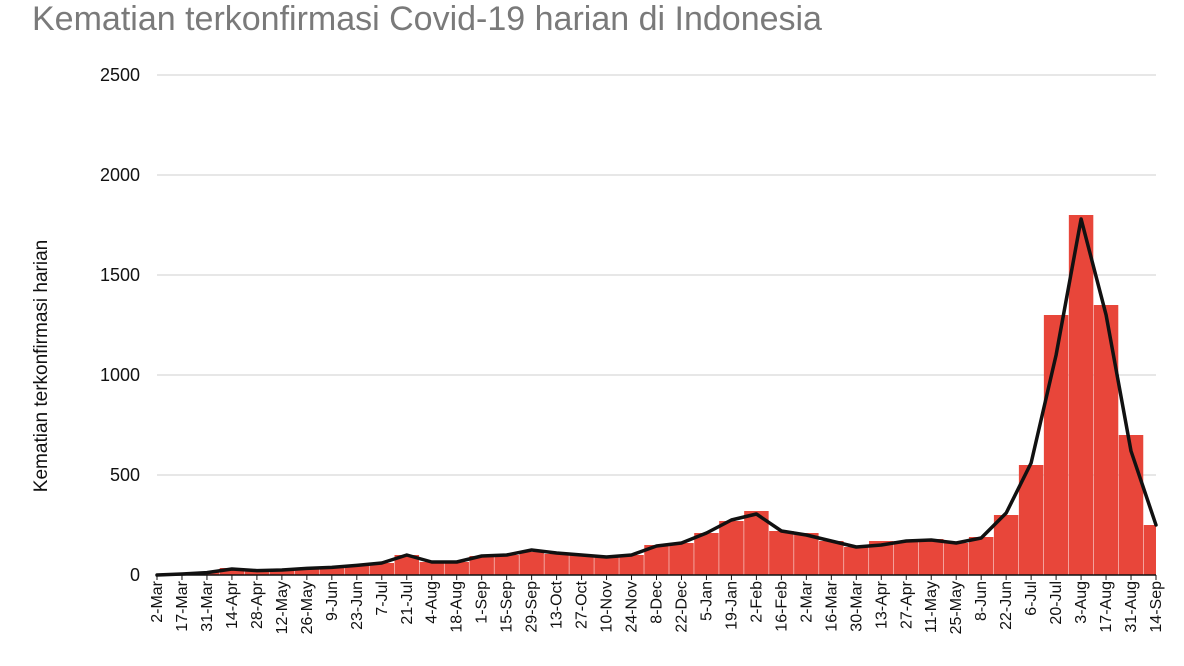  What do you see at coordinates (135, 575) in the screenshot?
I see `y-tick-label: 0` at bounding box center [135, 575].